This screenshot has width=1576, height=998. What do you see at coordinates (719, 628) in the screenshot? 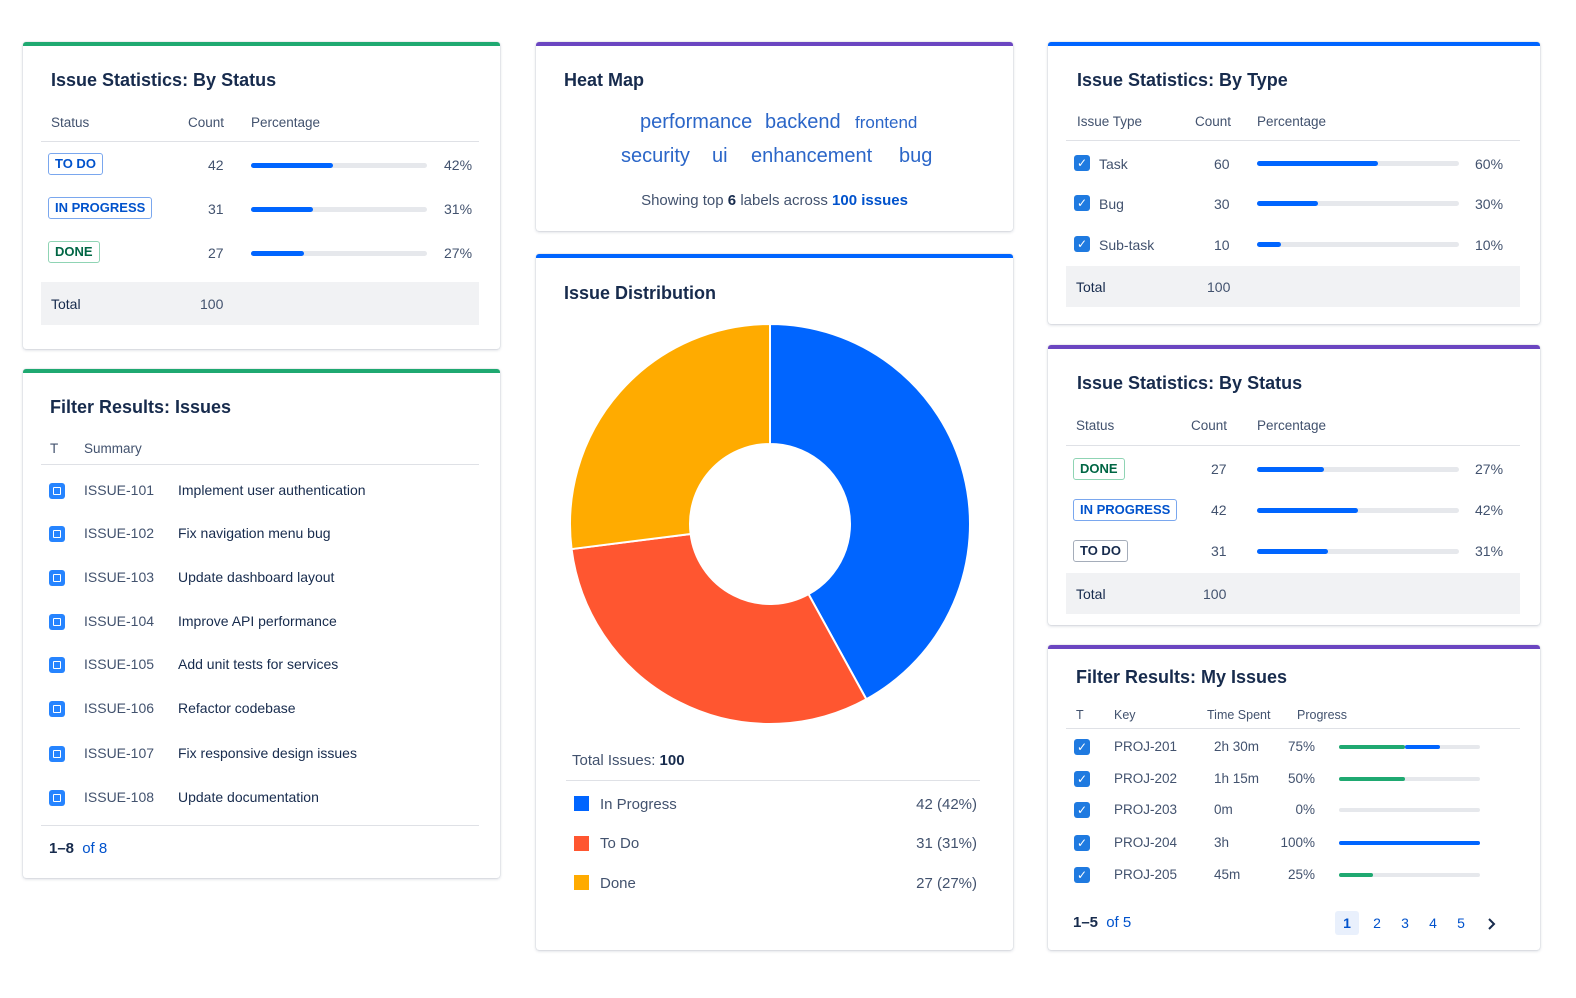
I see `donut-slice-to-do` at bounding box center [719, 628].